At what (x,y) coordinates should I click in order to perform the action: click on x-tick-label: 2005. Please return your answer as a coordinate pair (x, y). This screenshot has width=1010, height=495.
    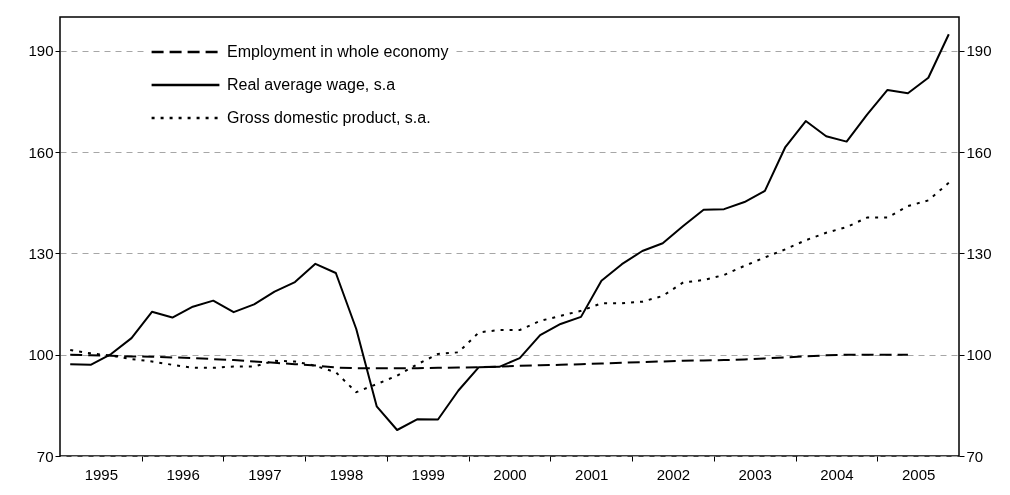
    Looking at the image, I should click on (918, 474).